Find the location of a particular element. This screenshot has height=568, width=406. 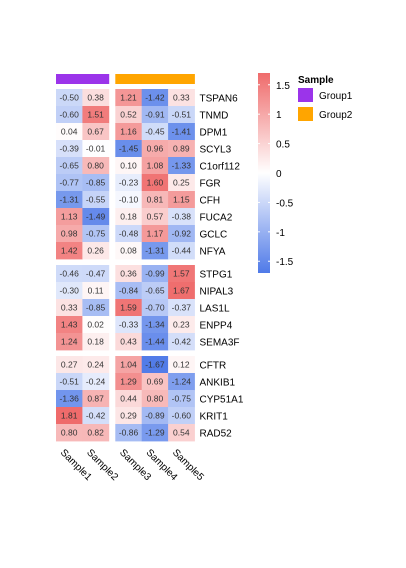

cell-value-label: 0.29 is located at coordinates (128, 416).